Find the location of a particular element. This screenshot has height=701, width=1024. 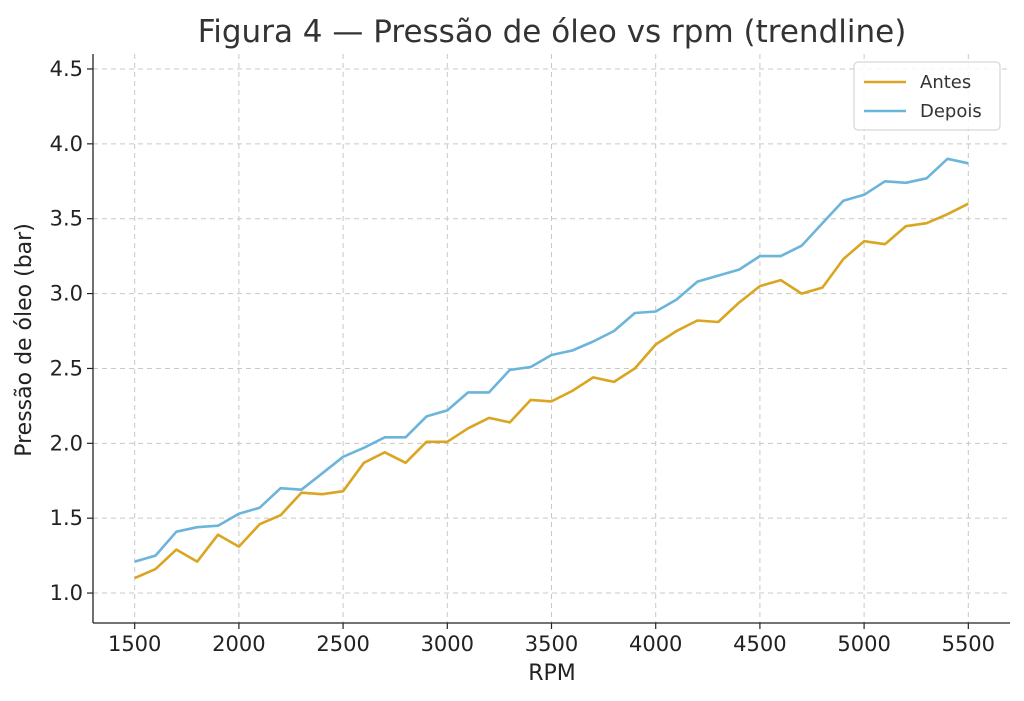

y-tick-label: 1.0 is located at coordinates (66, 593).